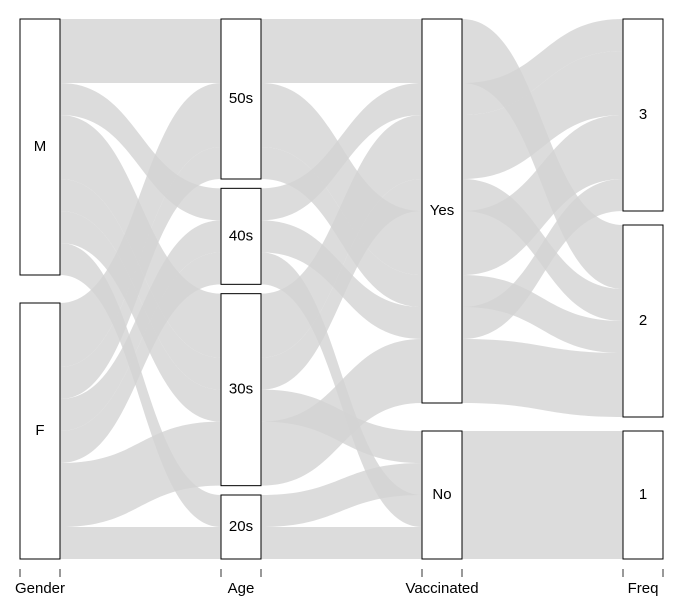 The image size is (683, 603). I want to click on stratum-label: F, so click(39, 430).